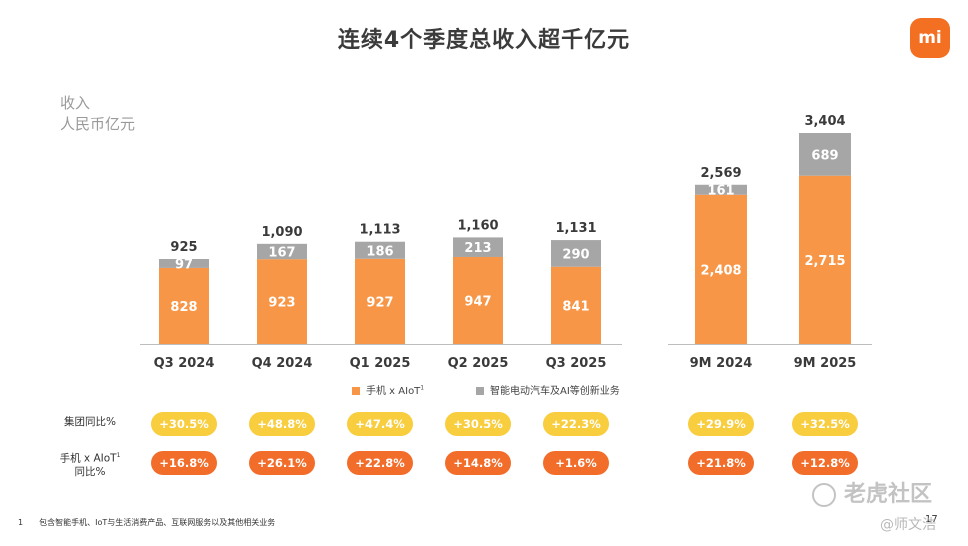 Image resolution: width=968 pixels, height=546 pixels. I want to click on row-label-phone-yoy: 手机 x AIoT1 同比%, so click(90, 464).